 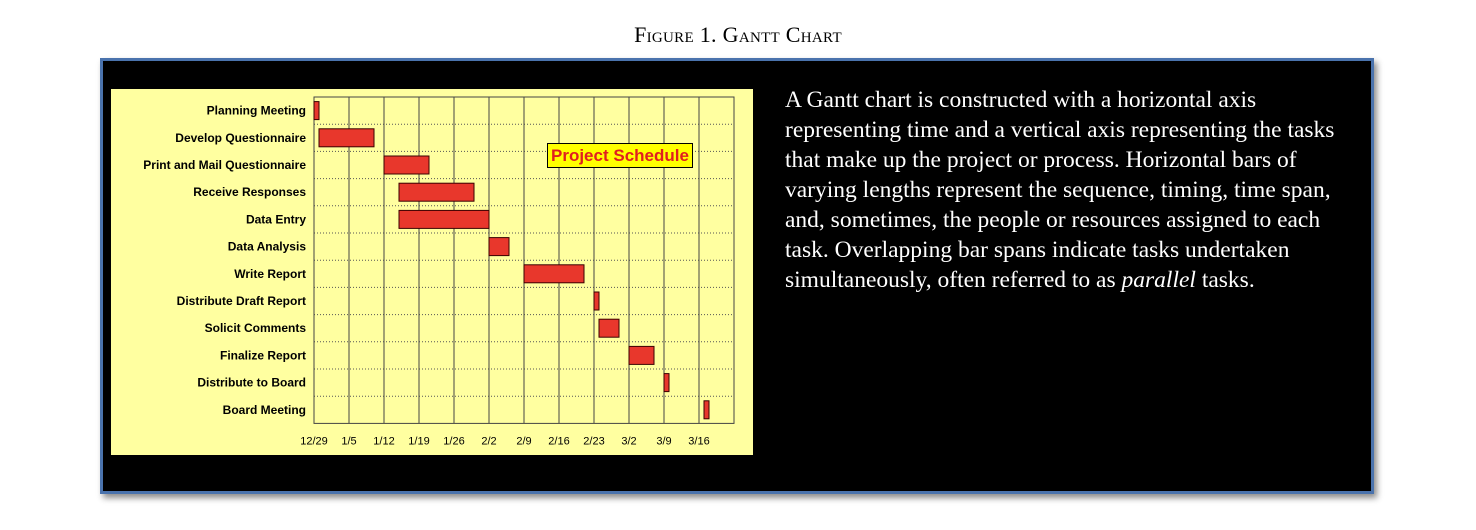 I want to click on task-label: Write Report, so click(x=270, y=274).